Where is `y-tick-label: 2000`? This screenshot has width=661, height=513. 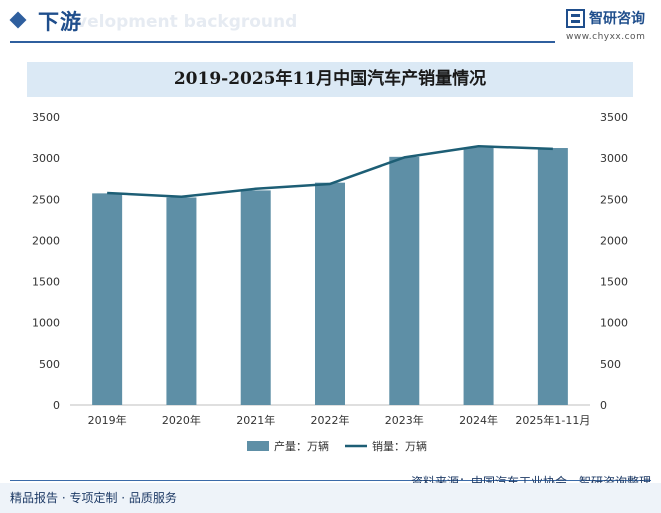
y-tick-label: 2000 is located at coordinates (46, 240).